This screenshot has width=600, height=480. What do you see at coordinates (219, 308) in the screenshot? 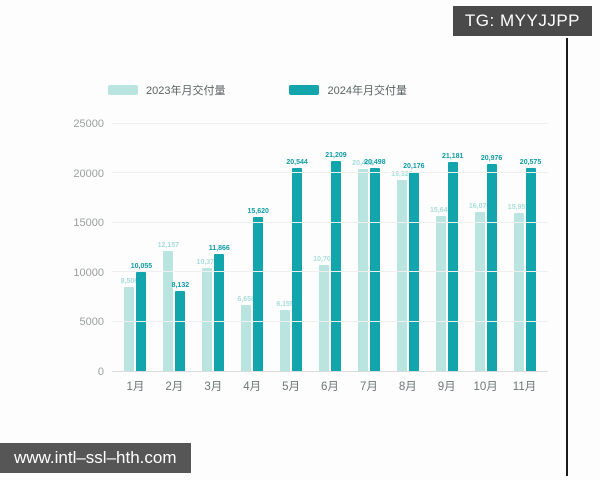
I see `bar-2024-month-3: 11,866` at bounding box center [219, 308].